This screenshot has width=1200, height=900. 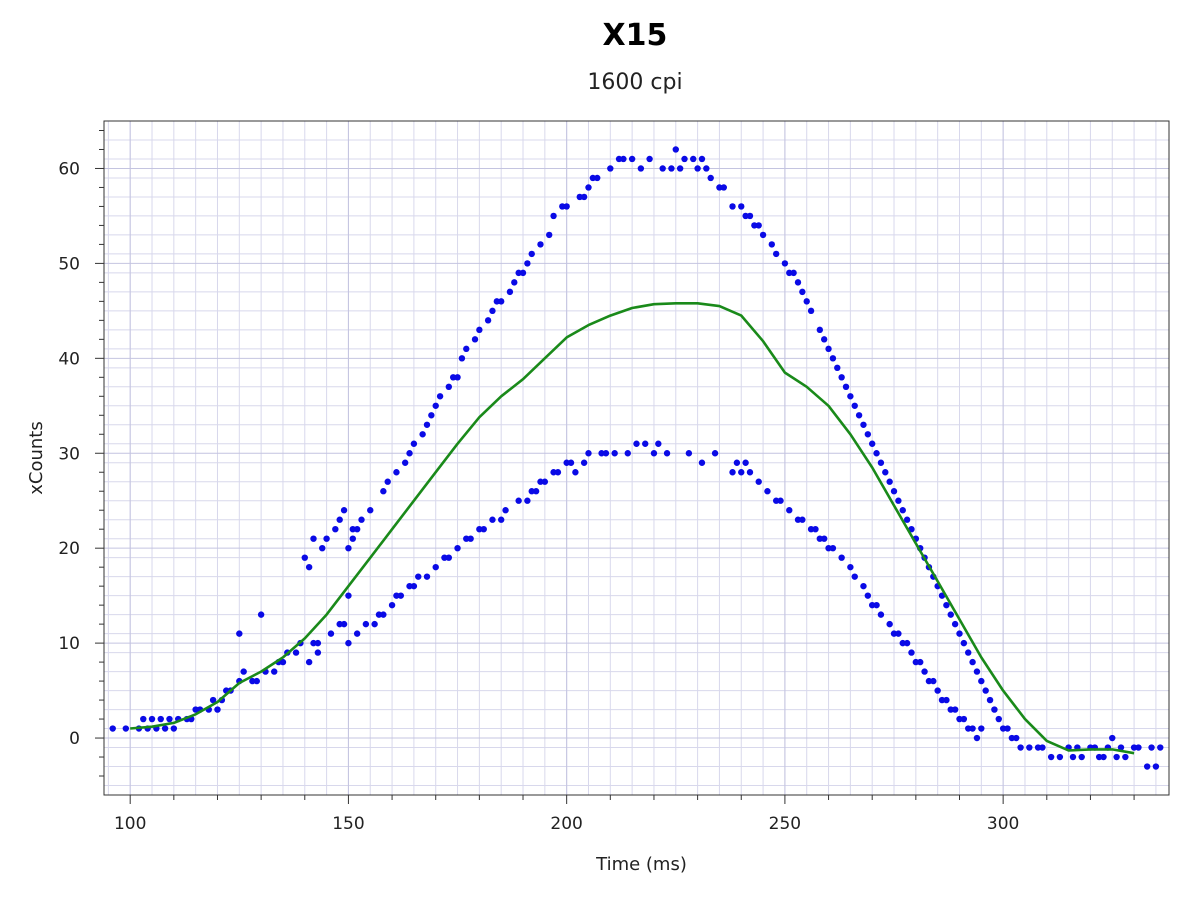 I want to click on x-tick-label: 200, so click(x=566, y=824).